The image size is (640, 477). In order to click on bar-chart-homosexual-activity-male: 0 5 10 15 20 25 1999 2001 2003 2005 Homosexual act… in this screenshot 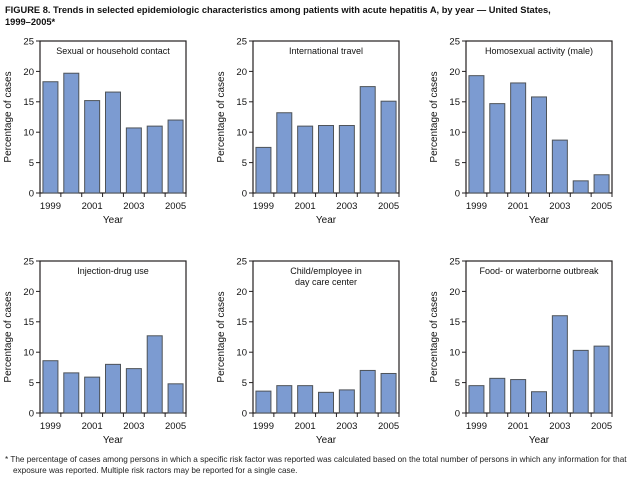, I will do `click(521, 131)`.